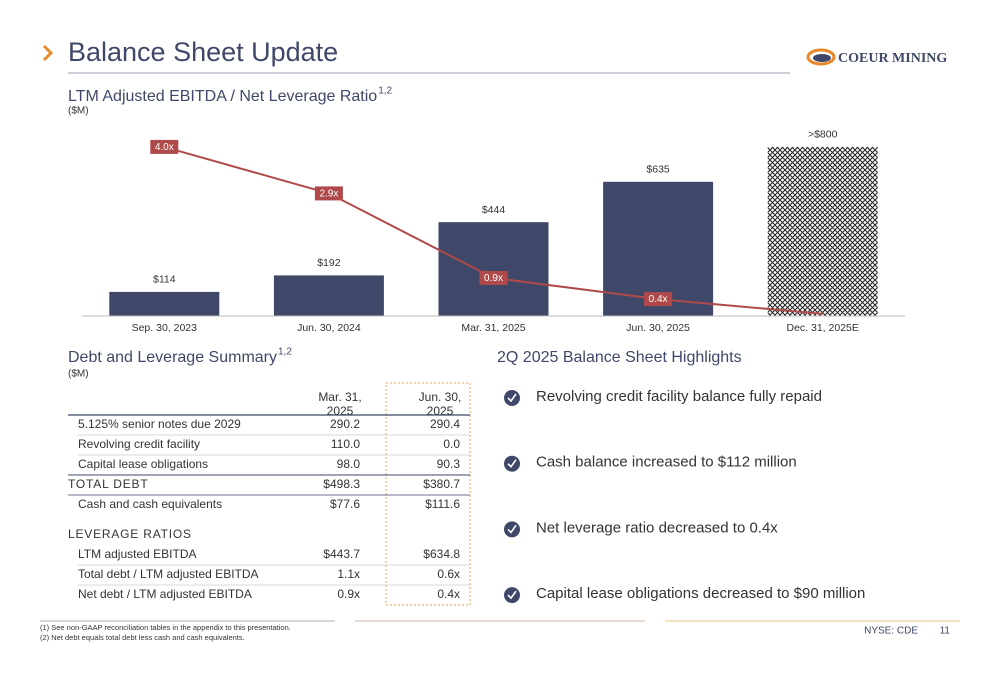  Describe the element at coordinates (823, 328) in the screenshot. I see `x-tick-label: Dec. 31, 2025E` at that location.